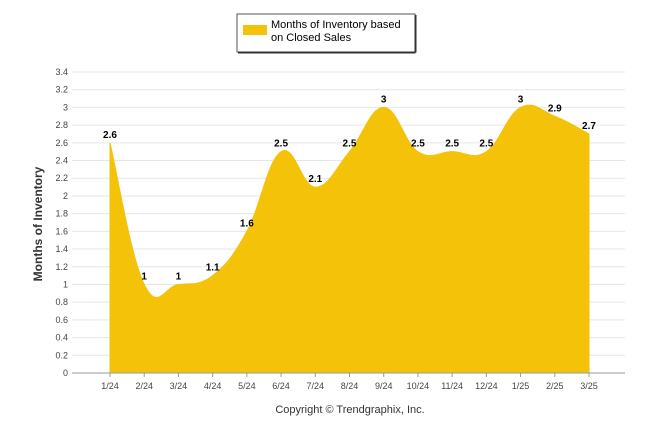 The width and height of the screenshot is (646, 434). What do you see at coordinates (61, 125) in the screenshot?
I see `y-tick-label: 2.8` at bounding box center [61, 125].